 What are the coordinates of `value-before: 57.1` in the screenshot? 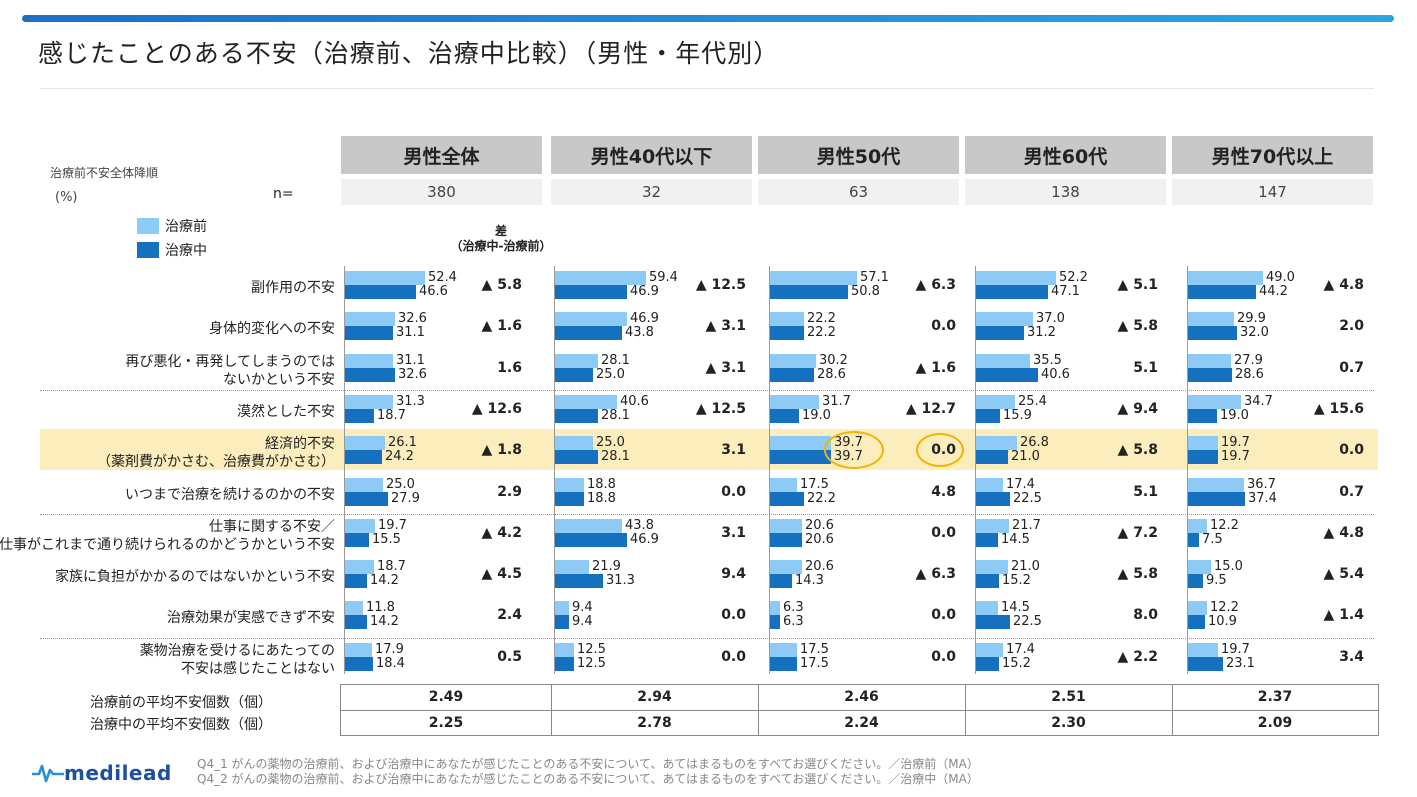 It's located at (874, 277).